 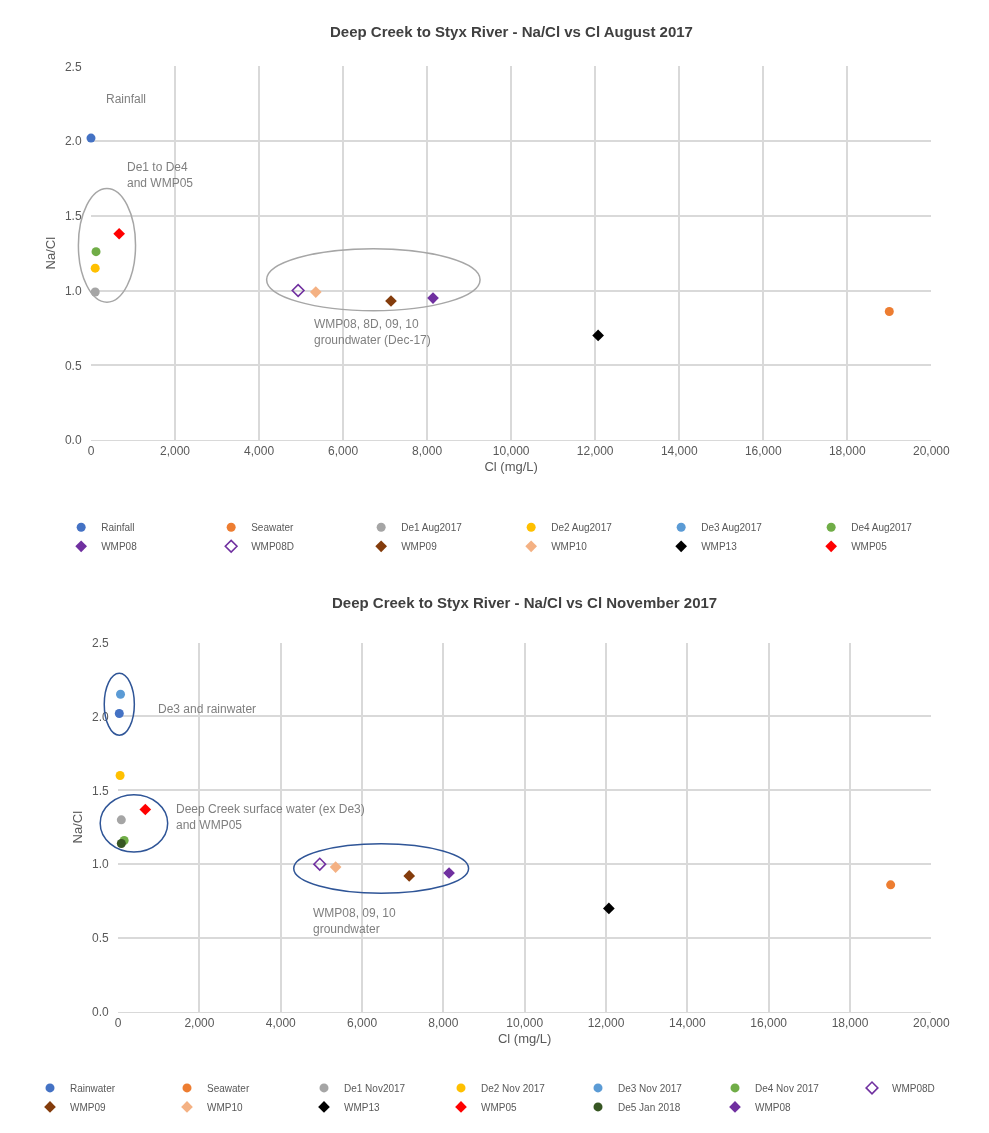 What do you see at coordinates (650, 1088) in the screenshot?
I see `legend-label: De3 Nov 2017` at bounding box center [650, 1088].